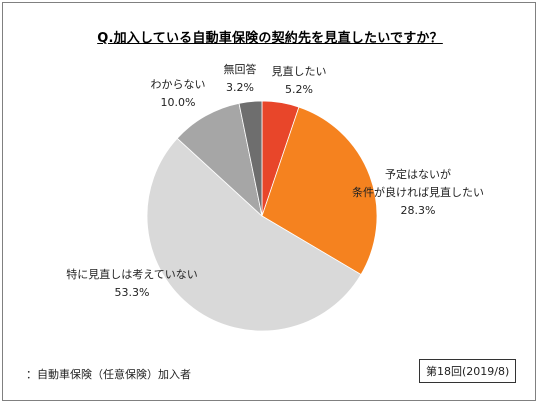  I want to click on slice-mukaitou, so click(250, 158).